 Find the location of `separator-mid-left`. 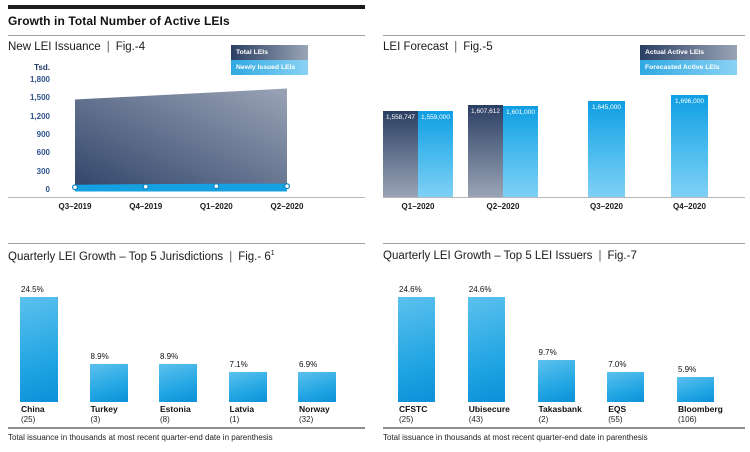

separator-mid-left is located at coordinates (186, 243).